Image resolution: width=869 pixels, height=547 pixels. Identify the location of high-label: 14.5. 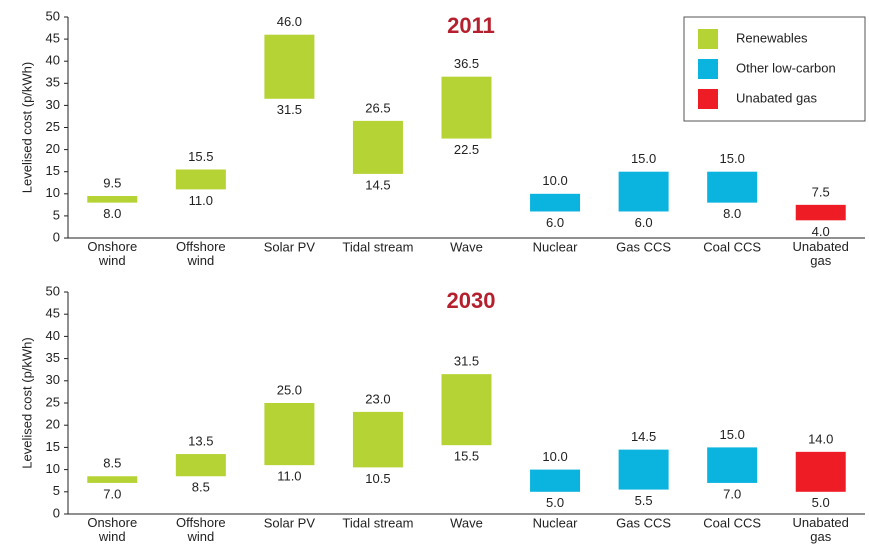
(643, 436).